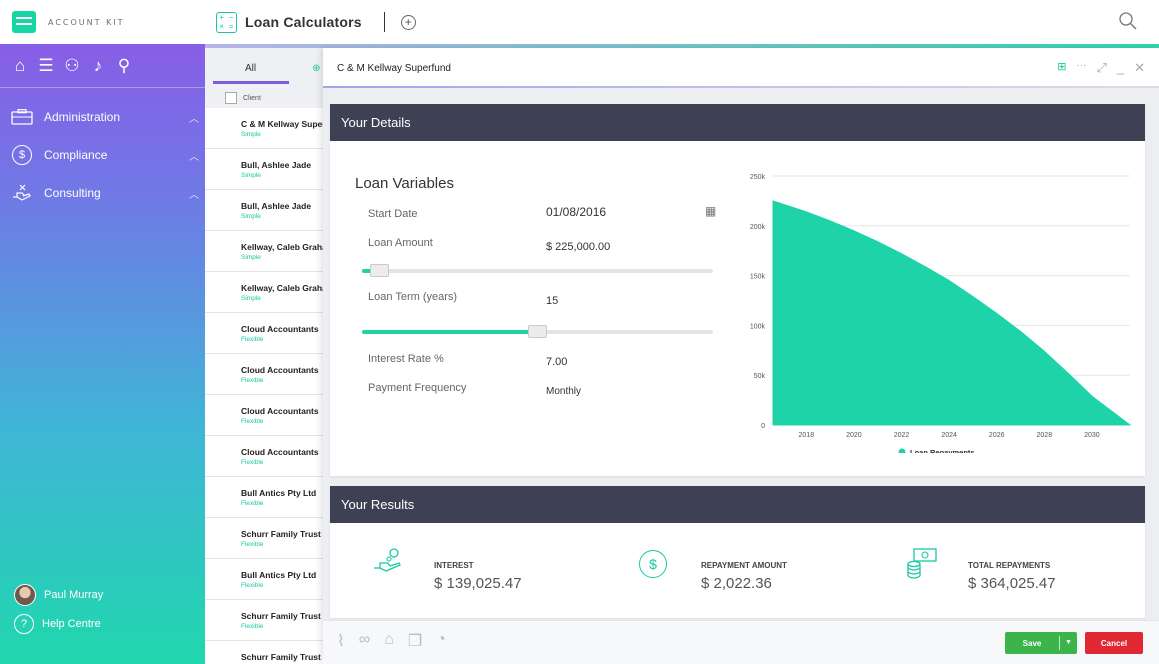  What do you see at coordinates (303, 22) in the screenshot?
I see `page-title: Loan Calculators` at bounding box center [303, 22].